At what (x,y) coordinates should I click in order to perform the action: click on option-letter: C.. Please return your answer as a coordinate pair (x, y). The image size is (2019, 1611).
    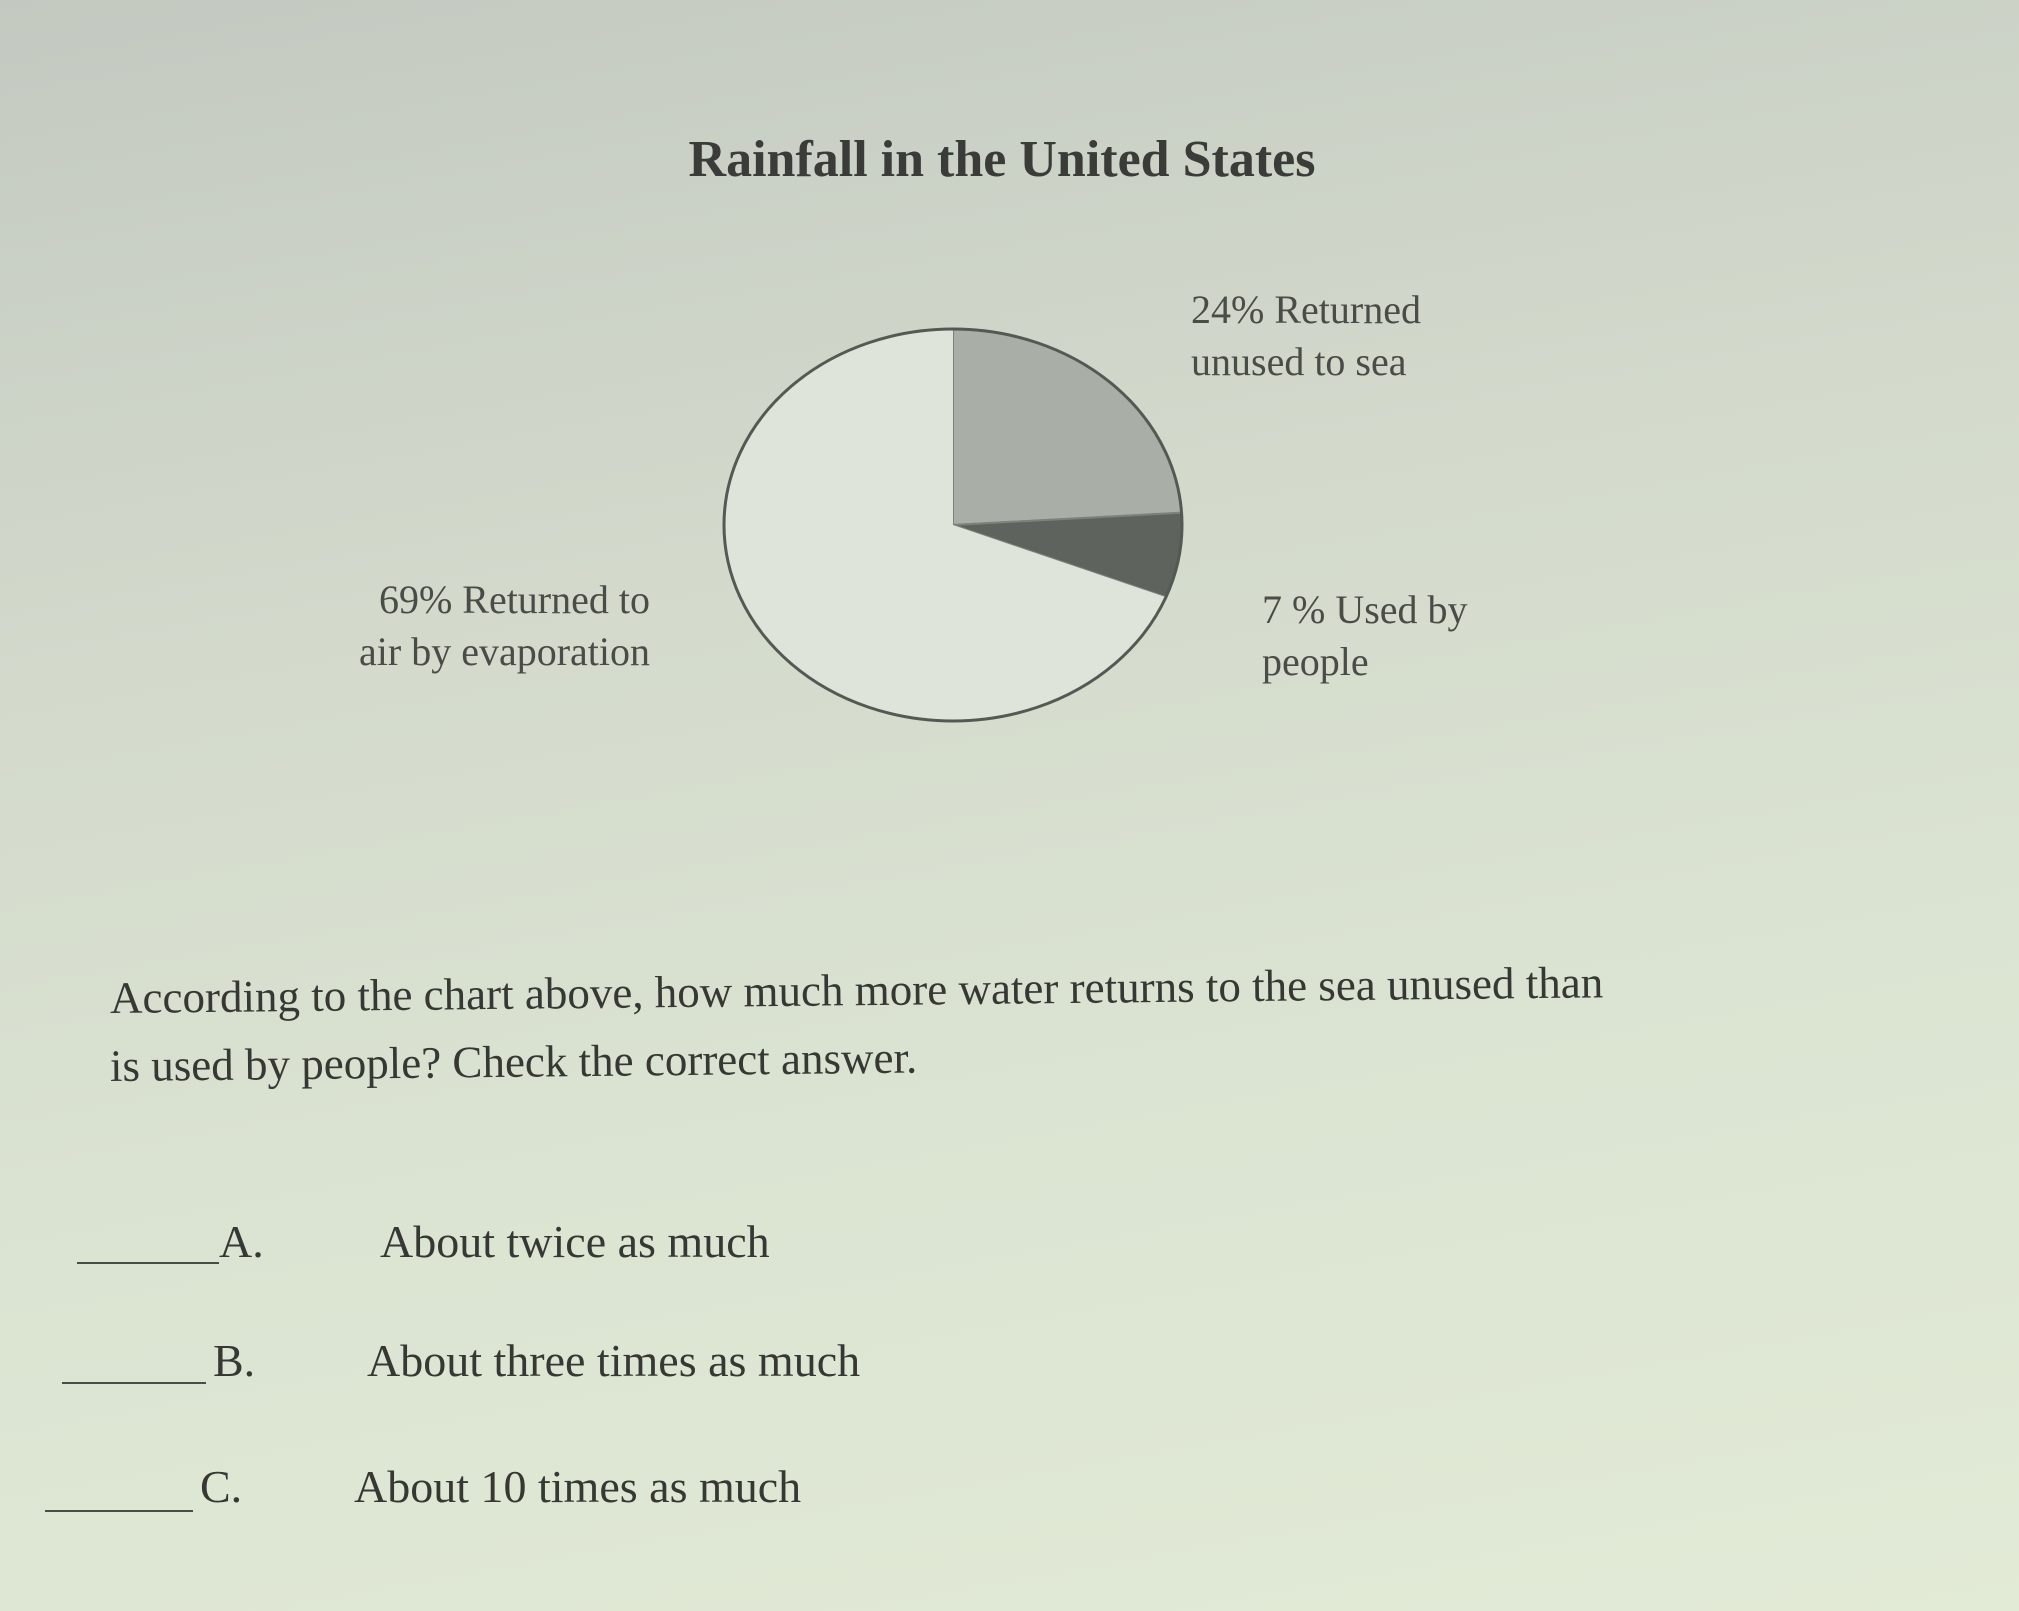
    Looking at the image, I should click on (221, 1486).